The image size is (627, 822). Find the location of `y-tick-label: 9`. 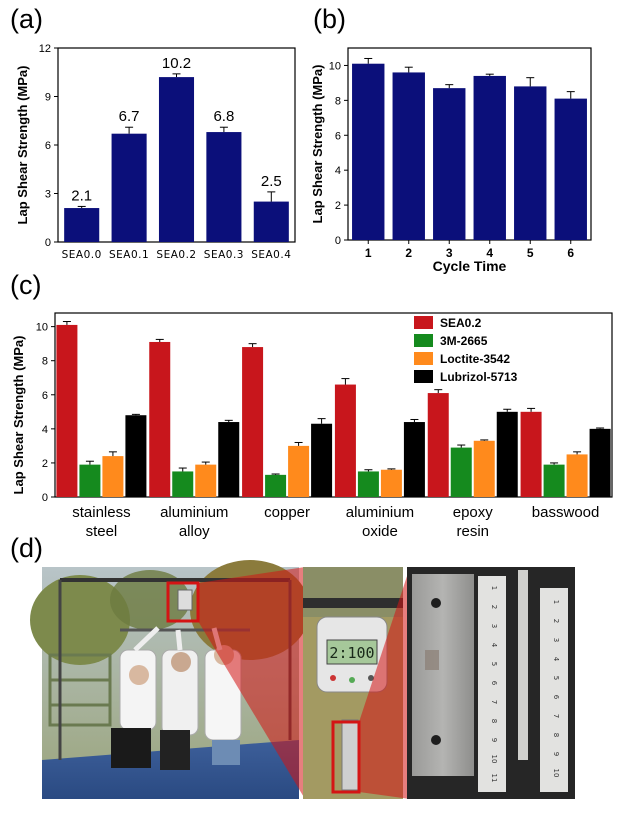

y-tick-label: 9 is located at coordinates (48, 98).